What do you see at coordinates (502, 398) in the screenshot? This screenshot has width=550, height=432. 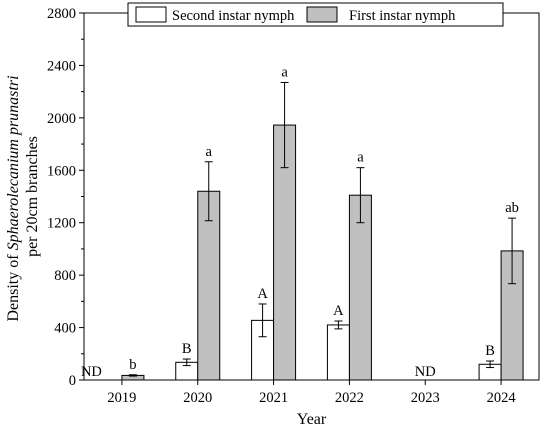 I see `x-tick-label: 2024` at bounding box center [502, 398].